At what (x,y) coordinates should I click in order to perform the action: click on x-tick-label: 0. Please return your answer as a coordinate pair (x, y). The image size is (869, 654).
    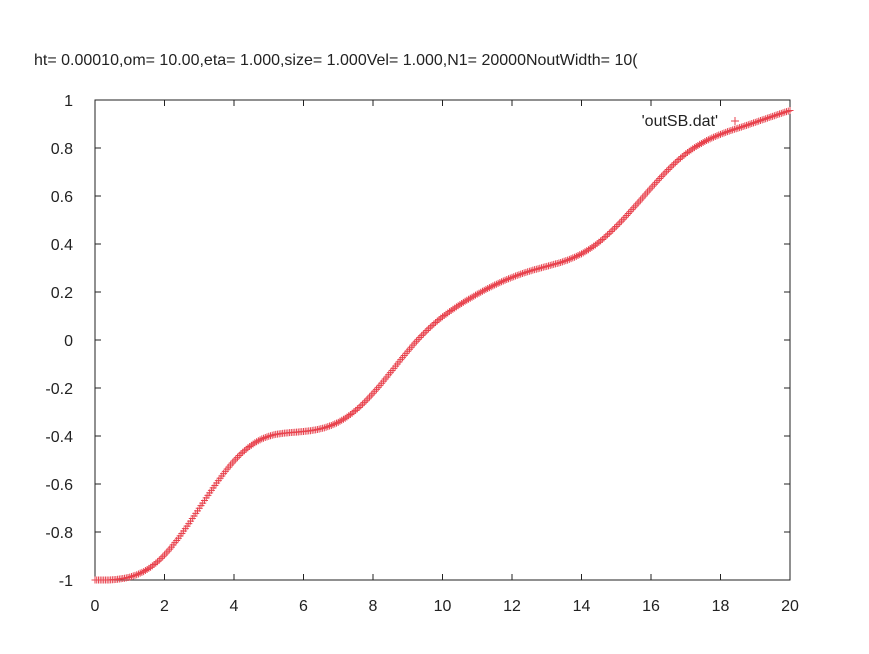
    Looking at the image, I should click on (95, 606).